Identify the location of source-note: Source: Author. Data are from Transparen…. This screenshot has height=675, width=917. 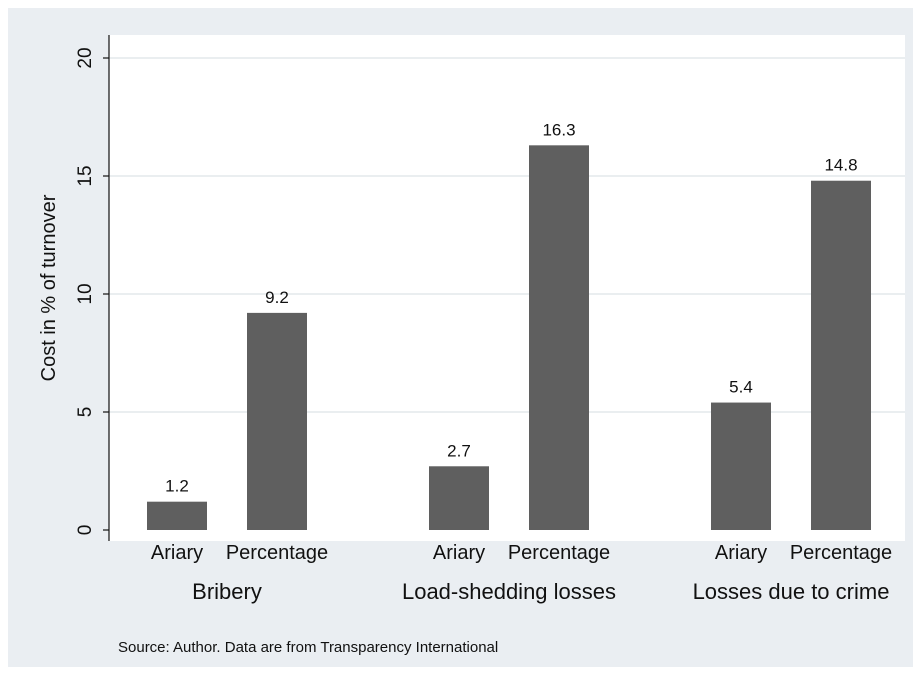
(308, 647).